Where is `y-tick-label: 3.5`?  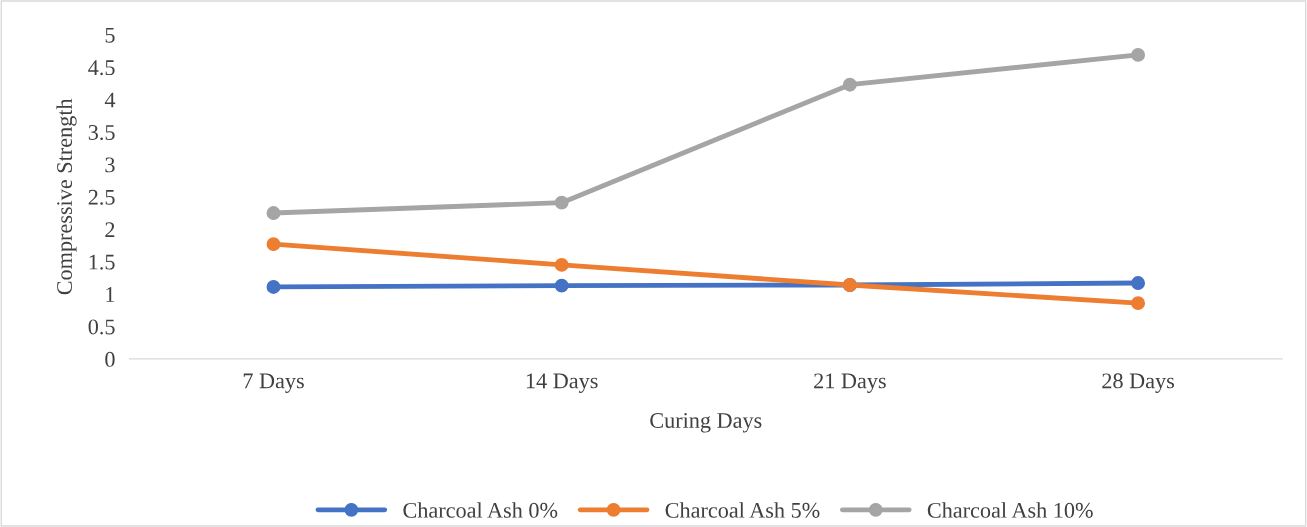 y-tick-label: 3.5 is located at coordinates (101, 133).